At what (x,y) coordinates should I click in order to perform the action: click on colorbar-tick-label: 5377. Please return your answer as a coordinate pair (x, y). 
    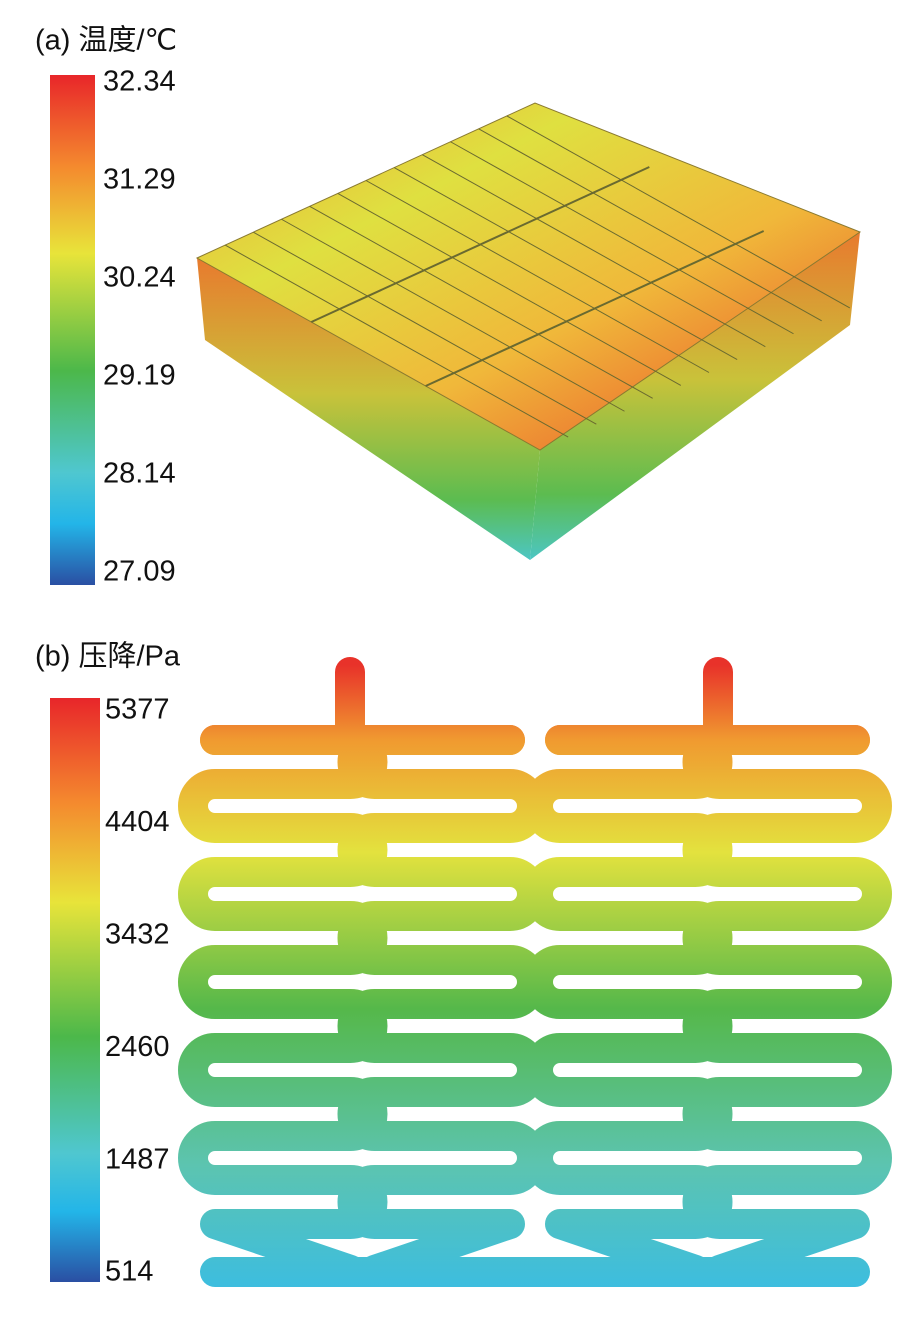
    Looking at the image, I should click on (137, 710).